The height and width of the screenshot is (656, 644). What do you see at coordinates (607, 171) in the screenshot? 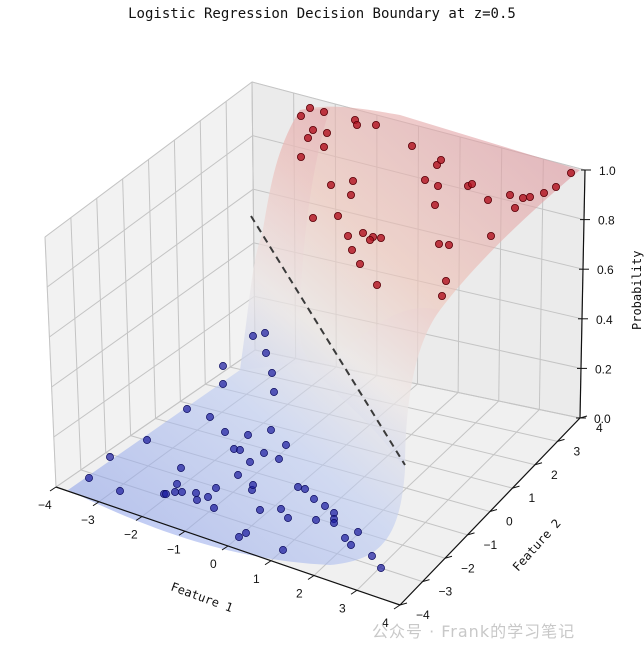
I see `z-tick-label: 1.0` at bounding box center [607, 171].